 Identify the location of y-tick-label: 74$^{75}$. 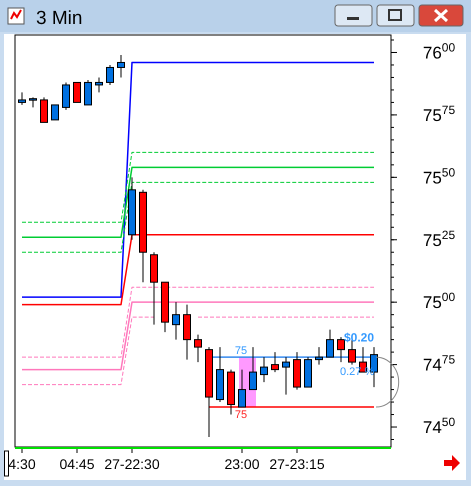
(439, 363).